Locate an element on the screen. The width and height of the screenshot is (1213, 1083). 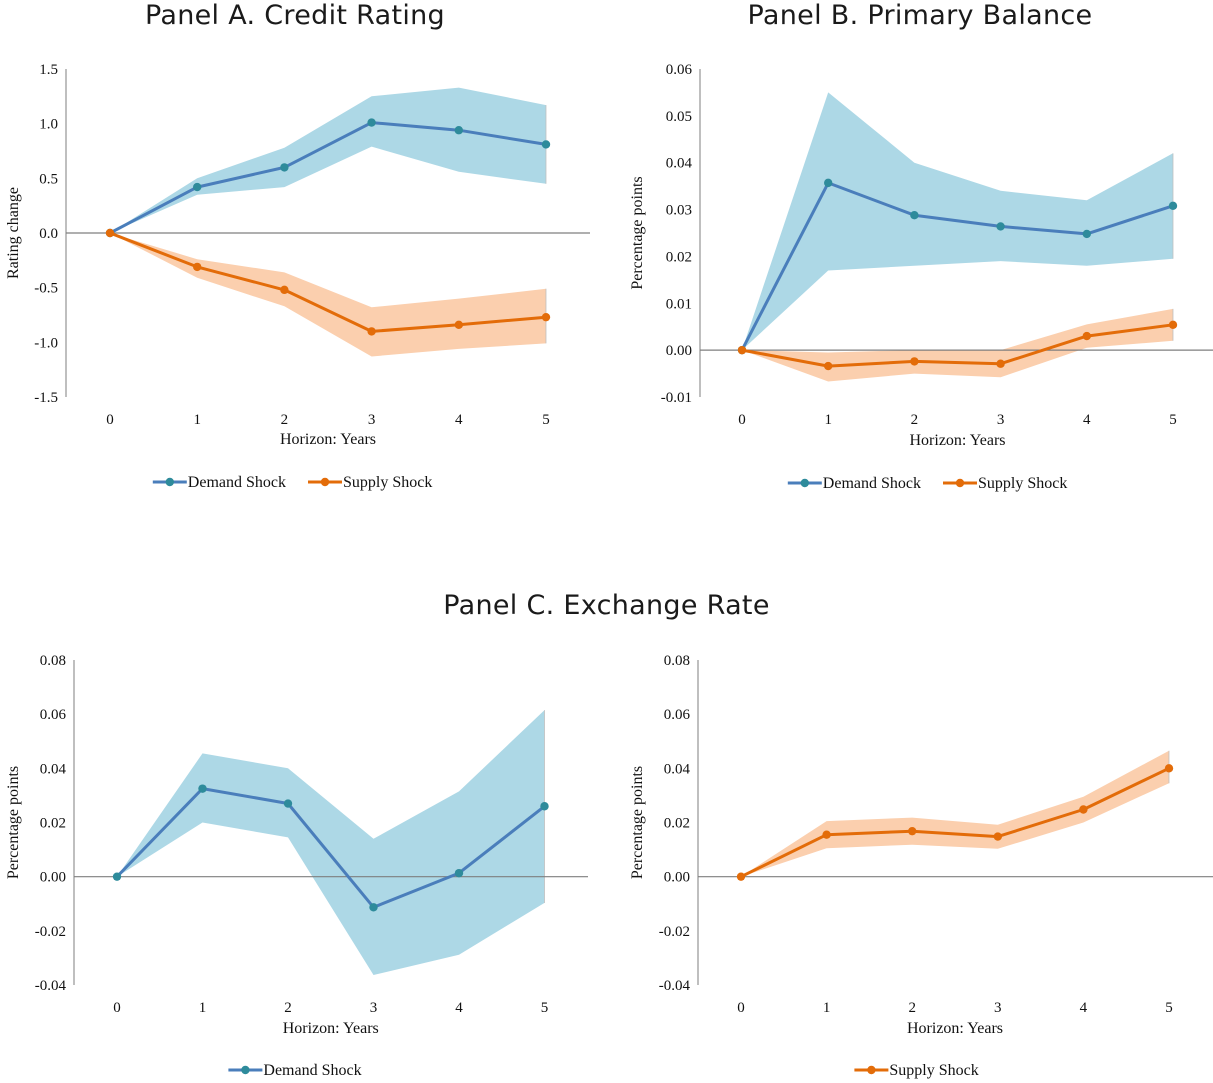
y-tick-label: 0.03 is located at coordinates (679, 211).